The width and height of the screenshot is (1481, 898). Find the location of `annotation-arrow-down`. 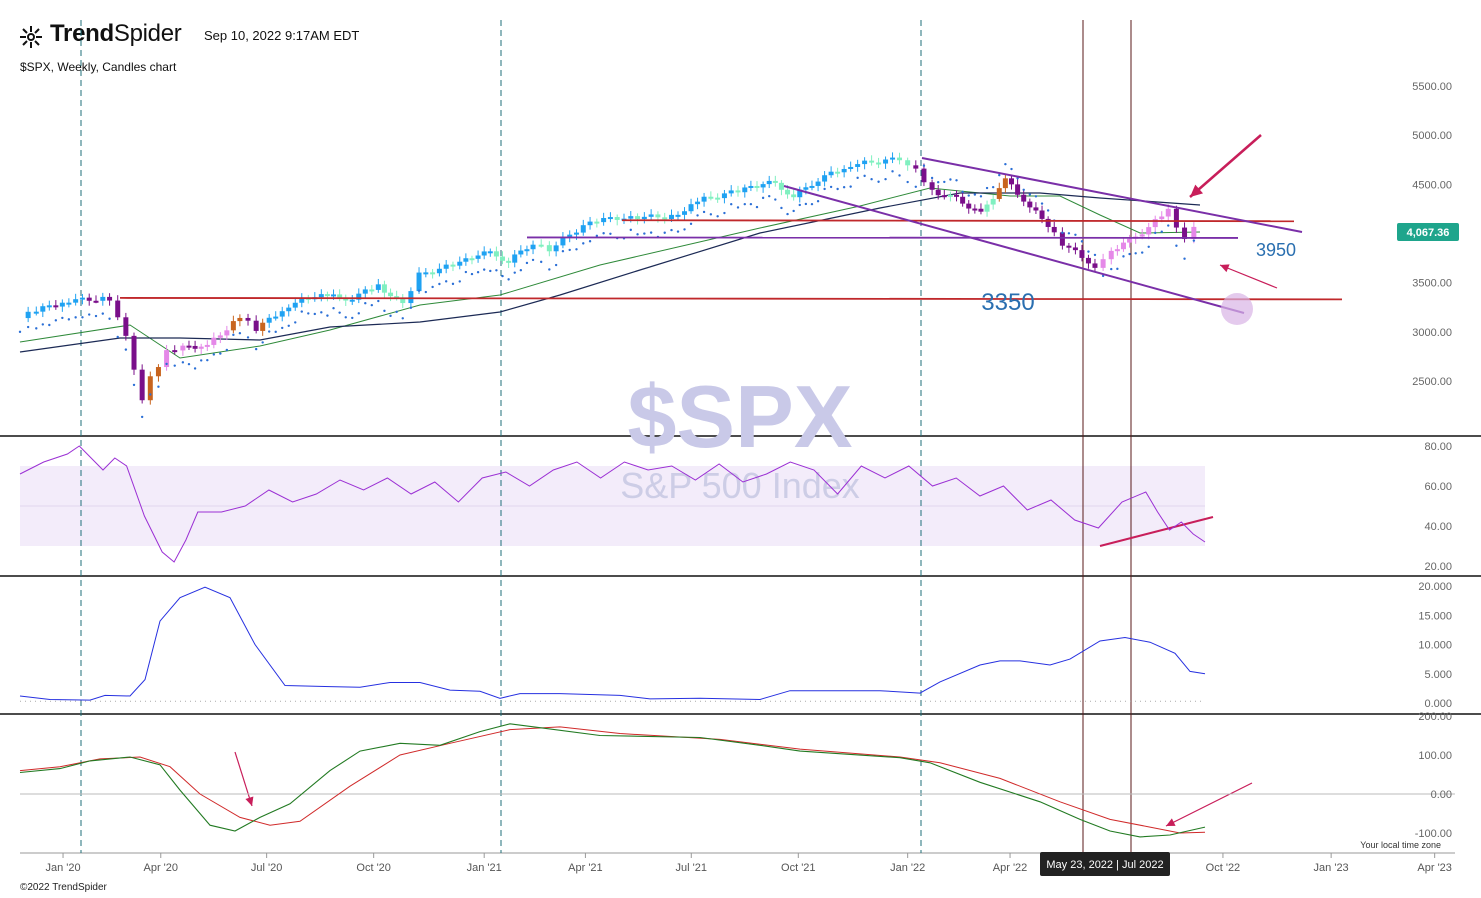

annotation-arrow-down is located at coordinates (1225, 166).